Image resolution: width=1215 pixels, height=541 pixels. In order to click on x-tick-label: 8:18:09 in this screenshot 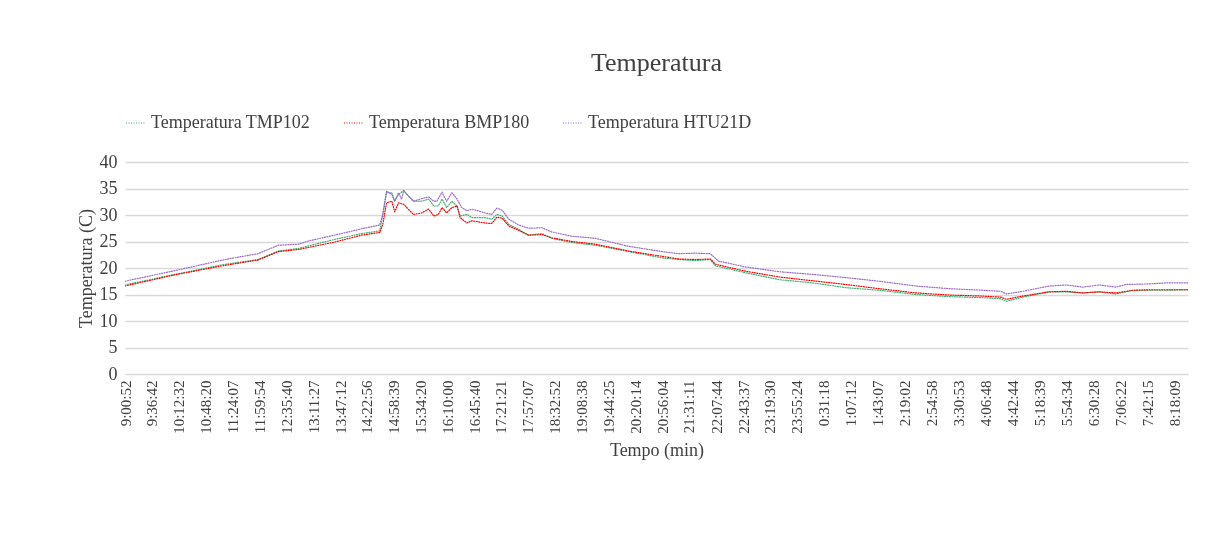, I will do `click(1175, 403)`.